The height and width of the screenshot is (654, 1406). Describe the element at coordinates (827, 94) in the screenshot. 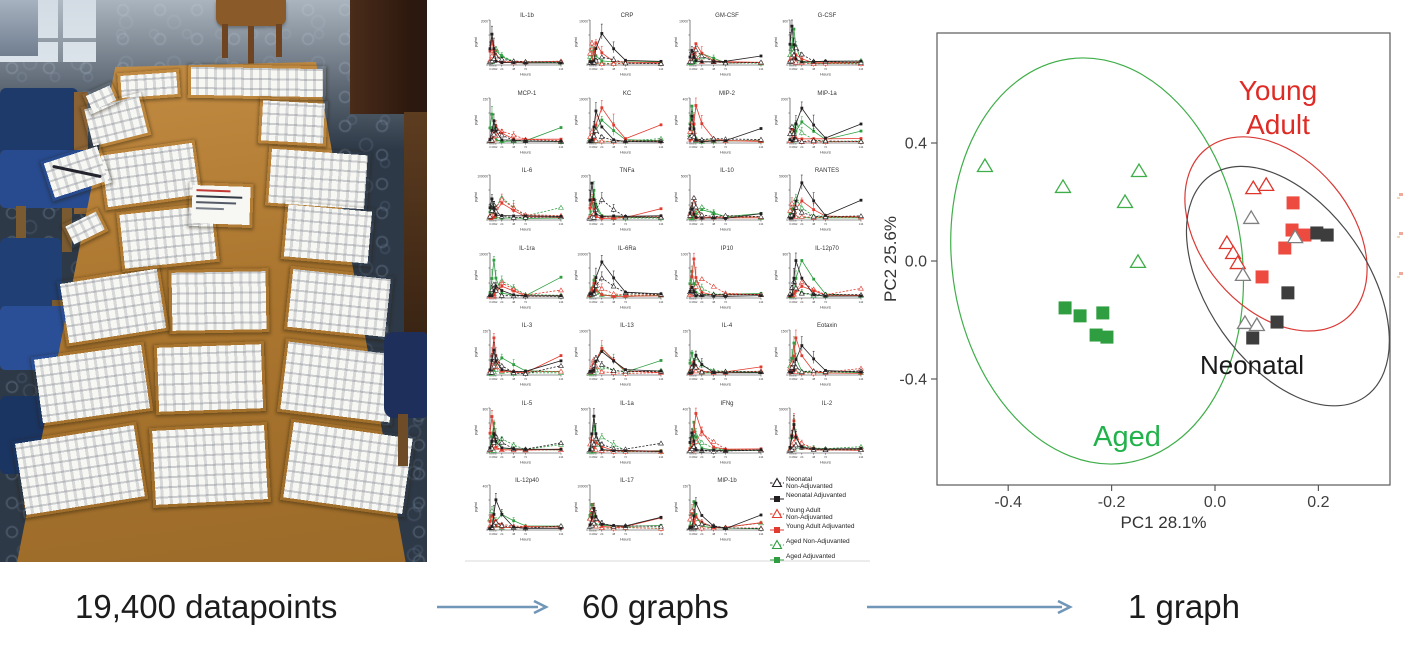

I see `micro-chart-title: MIP-1a` at that location.